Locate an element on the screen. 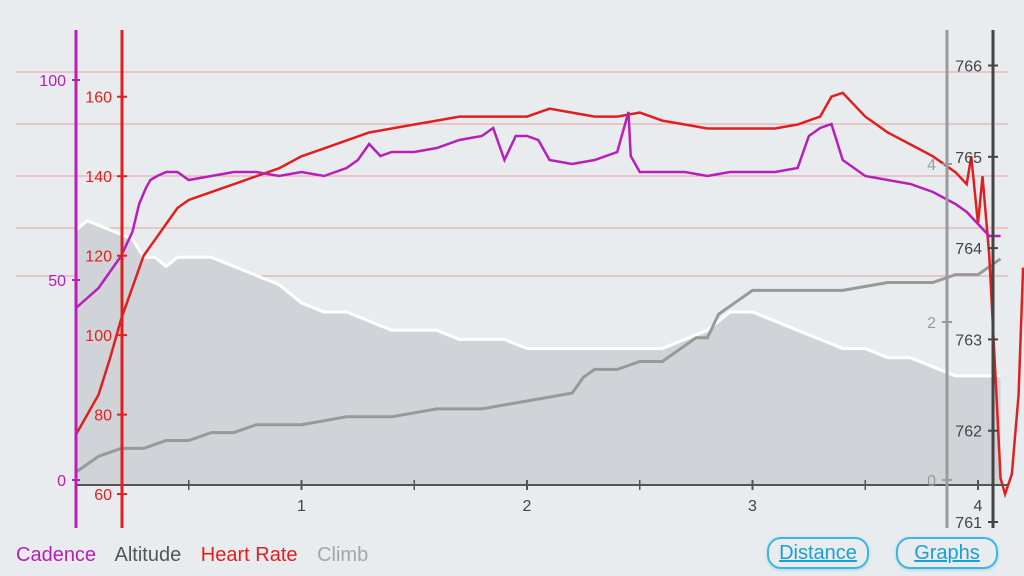 This screenshot has height=576, width=1024. altitude-tick-label-761: 761 is located at coordinates (968, 523).